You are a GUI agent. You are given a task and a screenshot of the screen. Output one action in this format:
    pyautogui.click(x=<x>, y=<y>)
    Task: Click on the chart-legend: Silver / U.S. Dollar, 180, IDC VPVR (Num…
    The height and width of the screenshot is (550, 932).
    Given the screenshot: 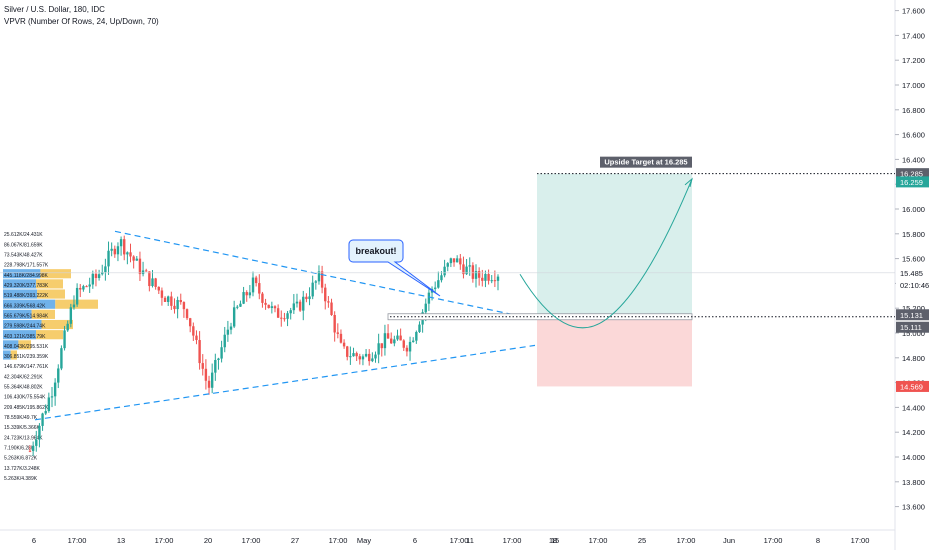 What is the action you would take?
    pyautogui.click(x=81, y=16)
    